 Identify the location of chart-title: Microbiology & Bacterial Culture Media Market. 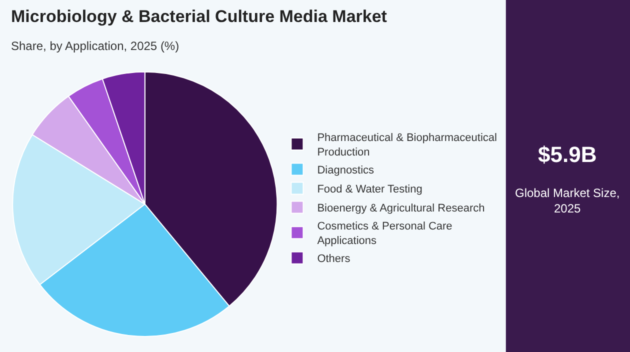
(199, 16).